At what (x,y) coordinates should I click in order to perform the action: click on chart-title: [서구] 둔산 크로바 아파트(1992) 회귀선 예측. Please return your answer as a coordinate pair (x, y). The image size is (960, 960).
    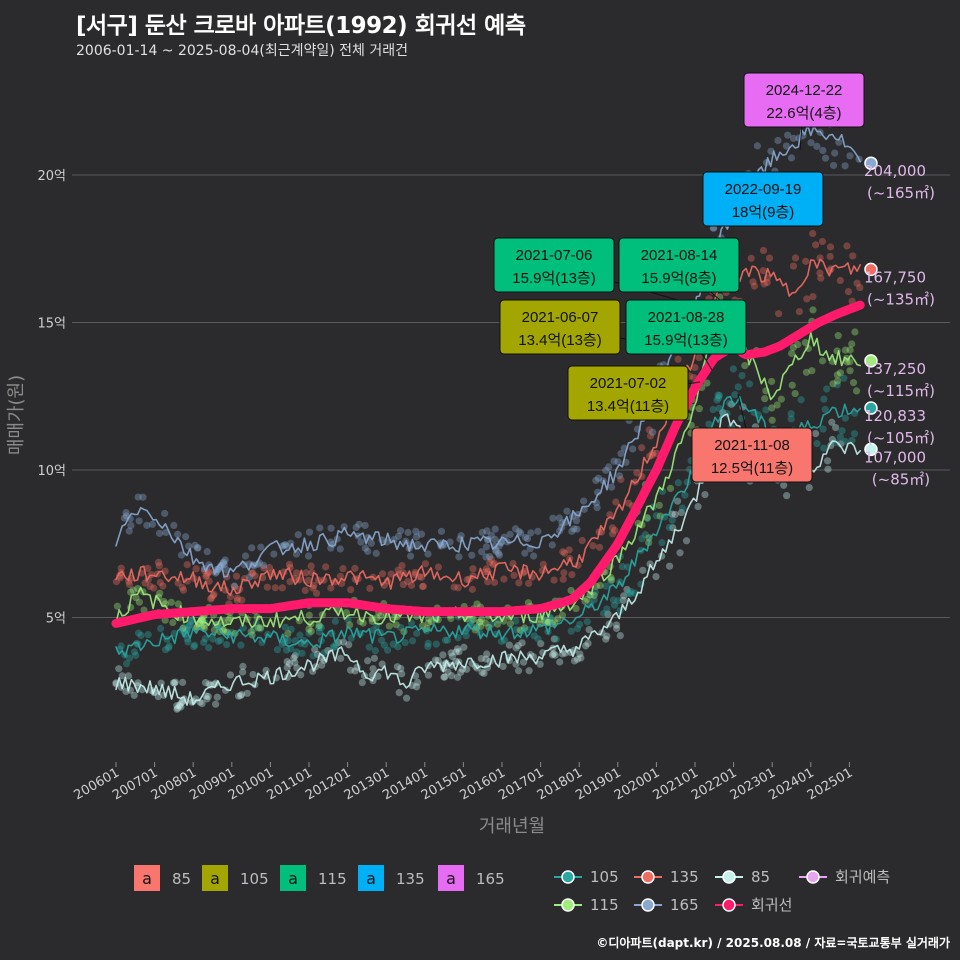
    Looking at the image, I should click on (301, 26).